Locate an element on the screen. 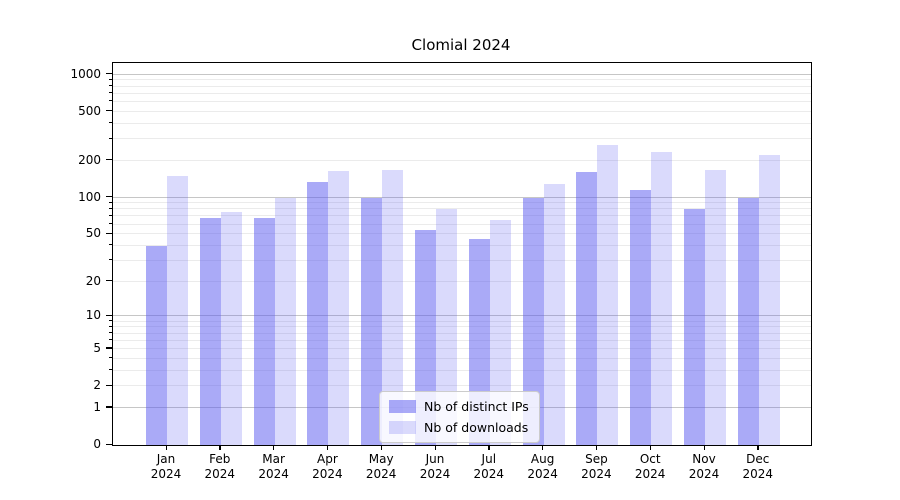 The height and width of the screenshot is (500, 900). bar-downloads-oct is located at coordinates (662, 298).